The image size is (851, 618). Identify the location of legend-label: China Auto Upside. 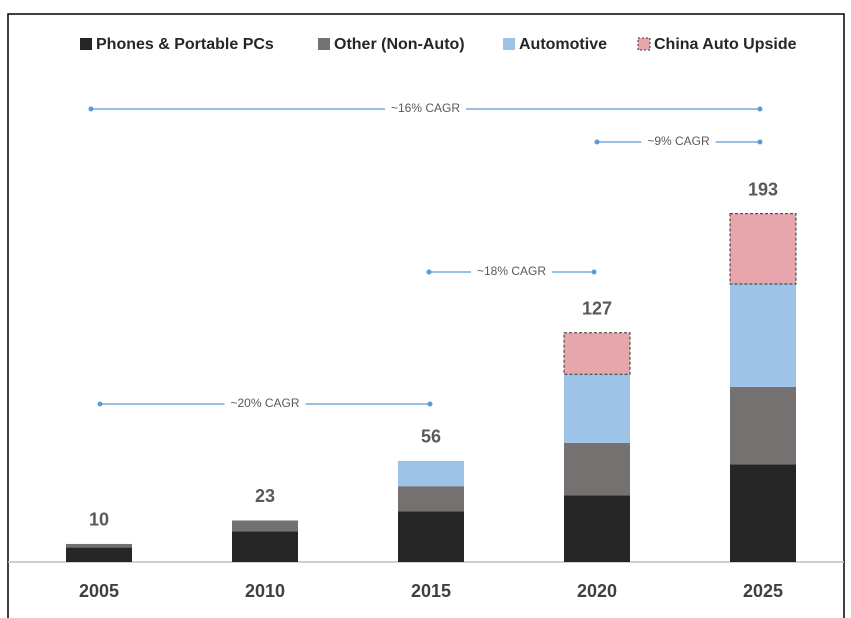
(725, 44).